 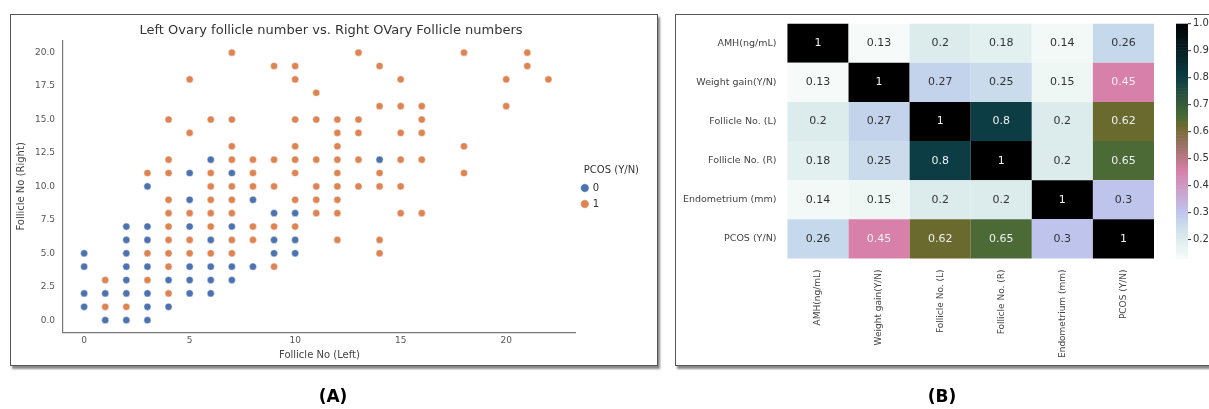 What do you see at coordinates (295, 339) in the screenshot?
I see `x-tick-label: 10` at bounding box center [295, 339].